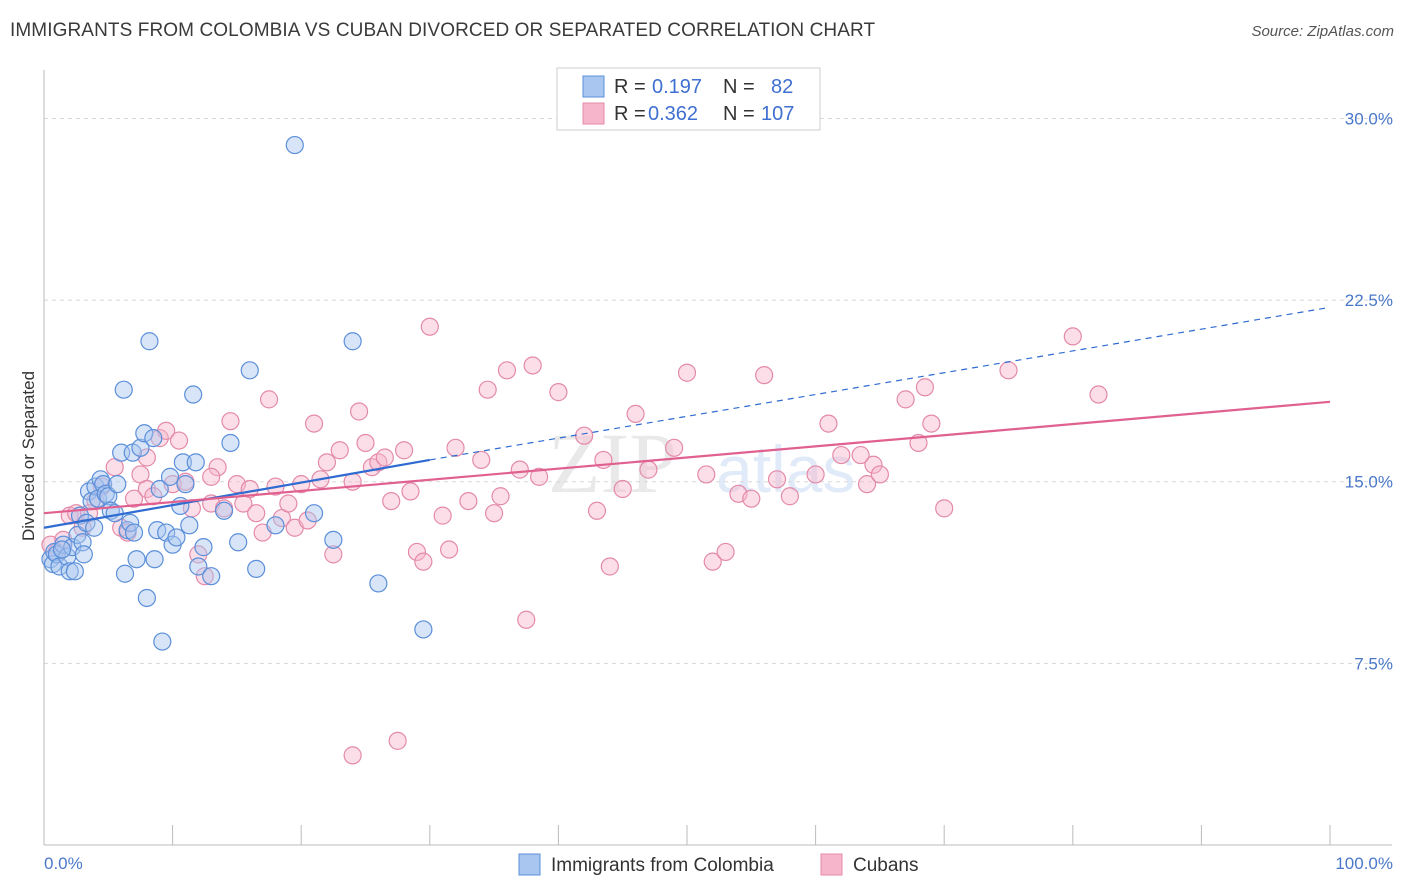 The image size is (1406, 892). What do you see at coordinates (701, 463) in the screenshot?
I see `watermark: ZIP atlas` at bounding box center [701, 463].